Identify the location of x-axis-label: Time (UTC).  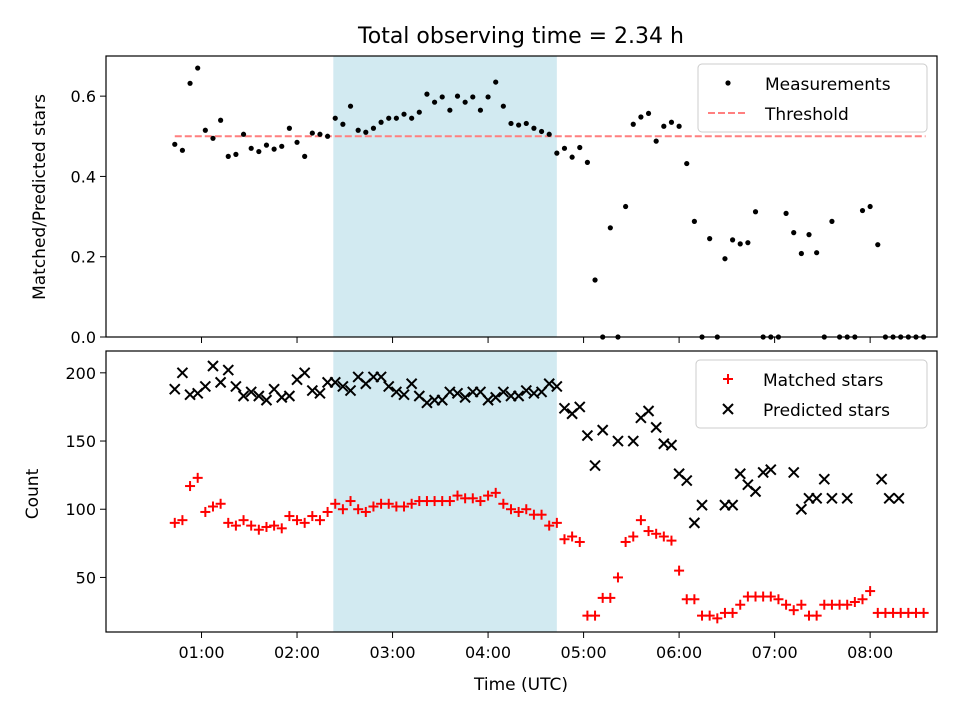
(520, 685).